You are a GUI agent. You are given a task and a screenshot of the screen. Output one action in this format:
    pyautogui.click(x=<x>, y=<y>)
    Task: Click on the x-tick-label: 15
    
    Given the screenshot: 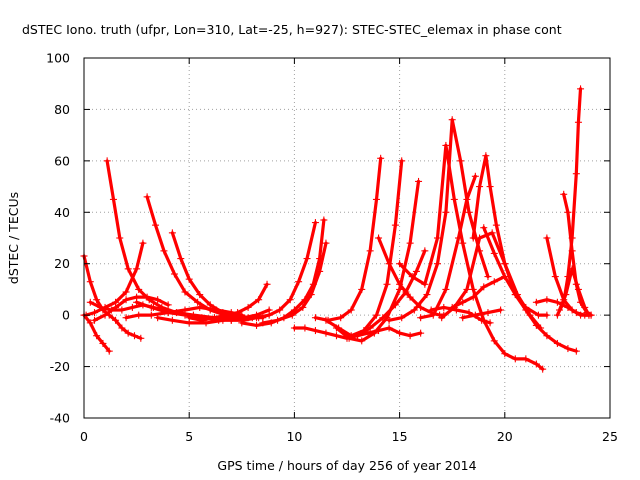 What is the action you would take?
    pyautogui.click(x=400, y=436)
    